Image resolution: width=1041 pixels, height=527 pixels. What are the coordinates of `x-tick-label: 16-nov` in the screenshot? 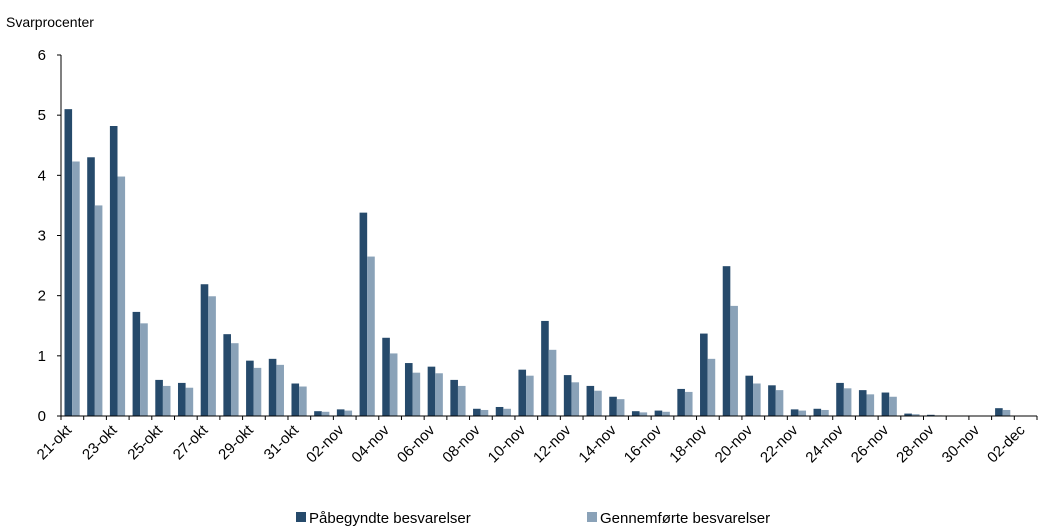 It's located at (643, 443).